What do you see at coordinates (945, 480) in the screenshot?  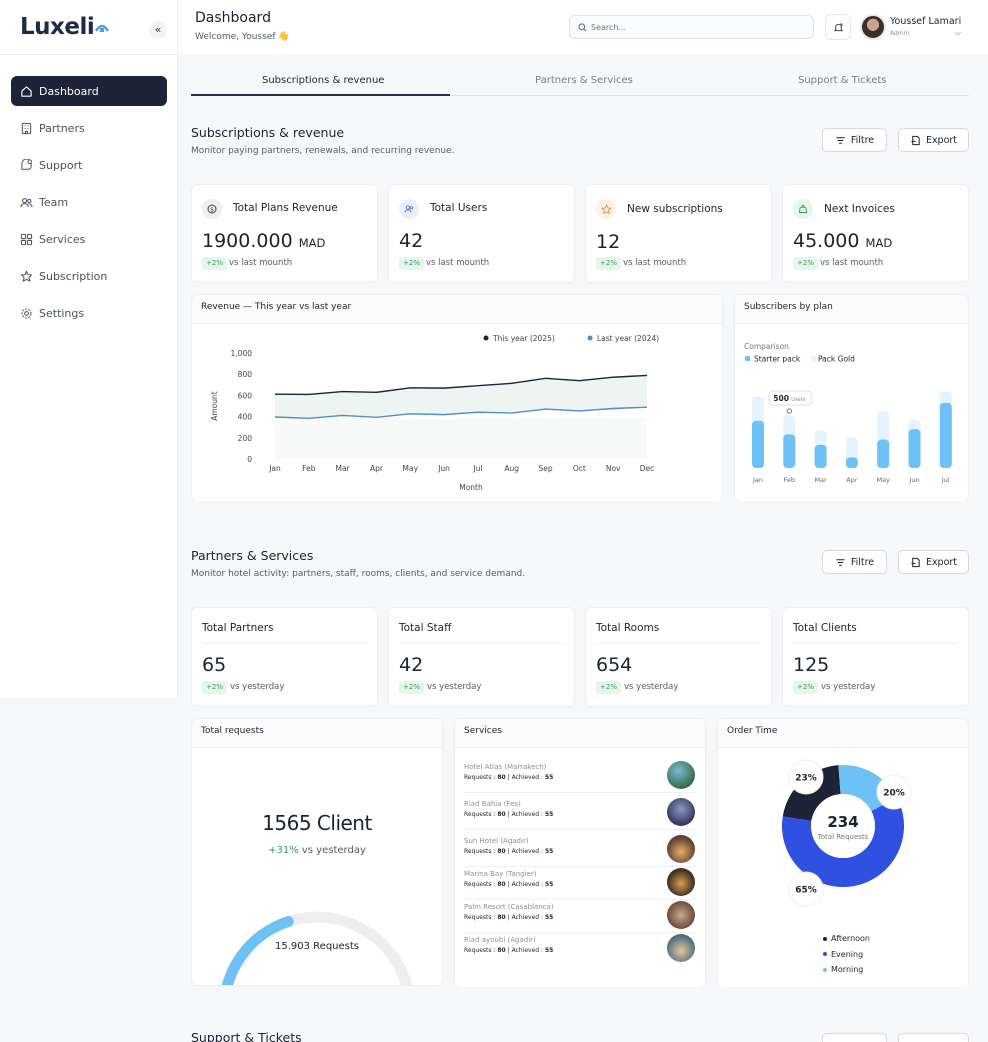 I see `x-tick-label: Jul` at bounding box center [945, 480].